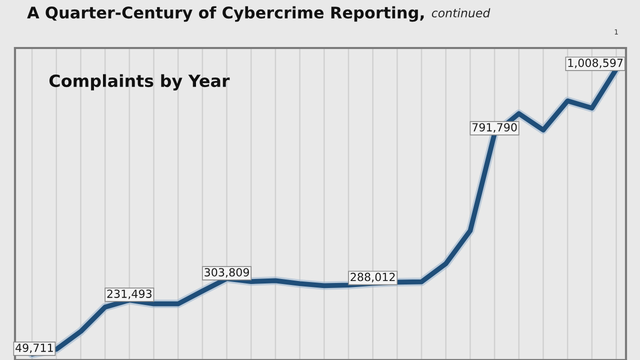 Image resolution: width=640 pixels, height=360 pixels. I want to click on chart-title: A Quarter-Century of Cybercrime Reporting,, so click(225, 14).